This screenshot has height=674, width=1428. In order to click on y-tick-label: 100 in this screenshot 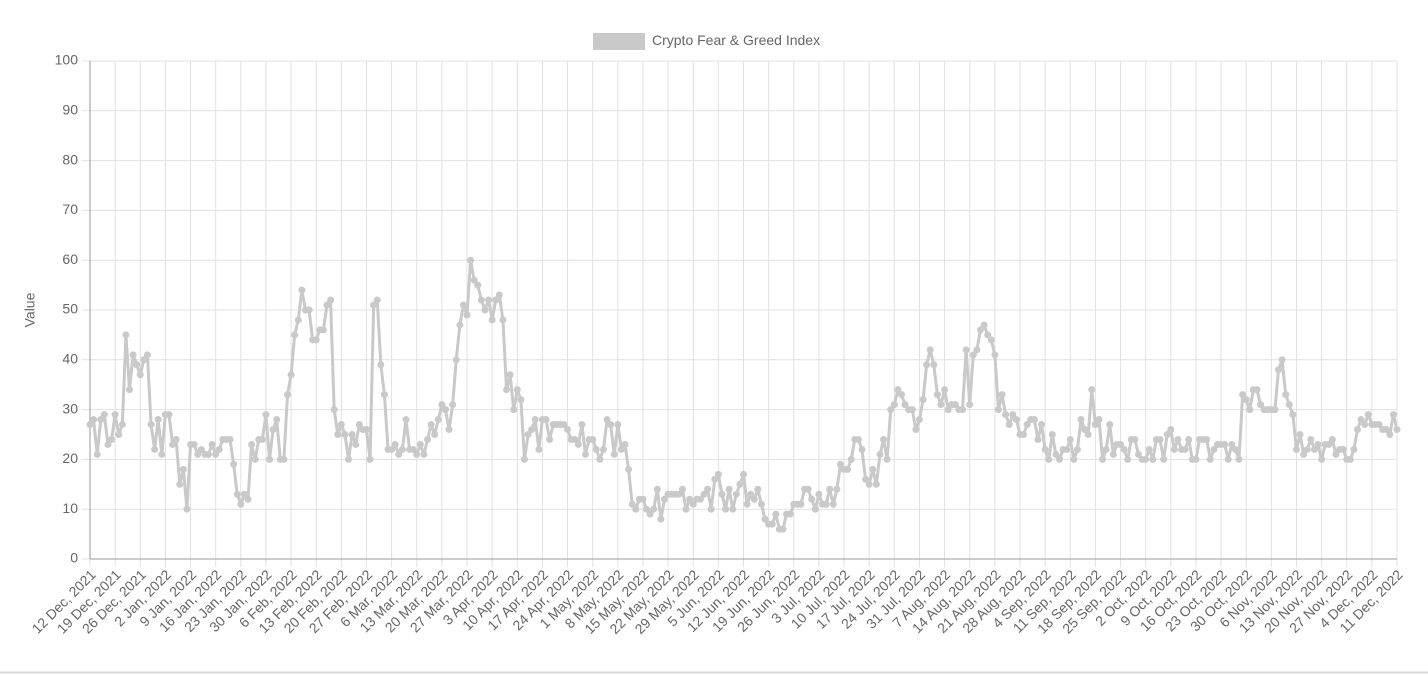, I will do `click(67, 60)`.